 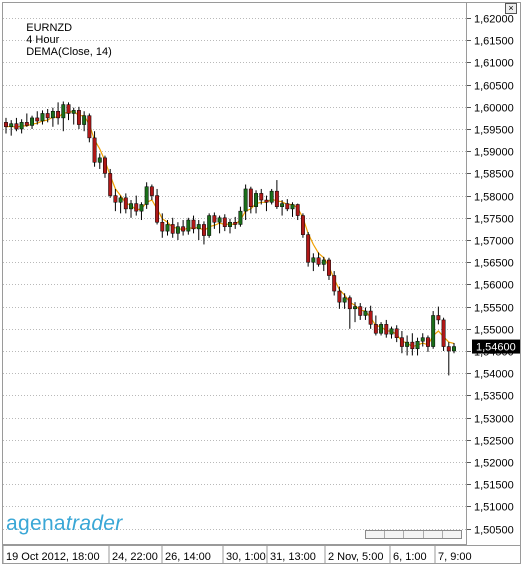 What do you see at coordinates (494, 486) in the screenshot?
I see `price-tick-label: 1,51500` at bounding box center [494, 486].